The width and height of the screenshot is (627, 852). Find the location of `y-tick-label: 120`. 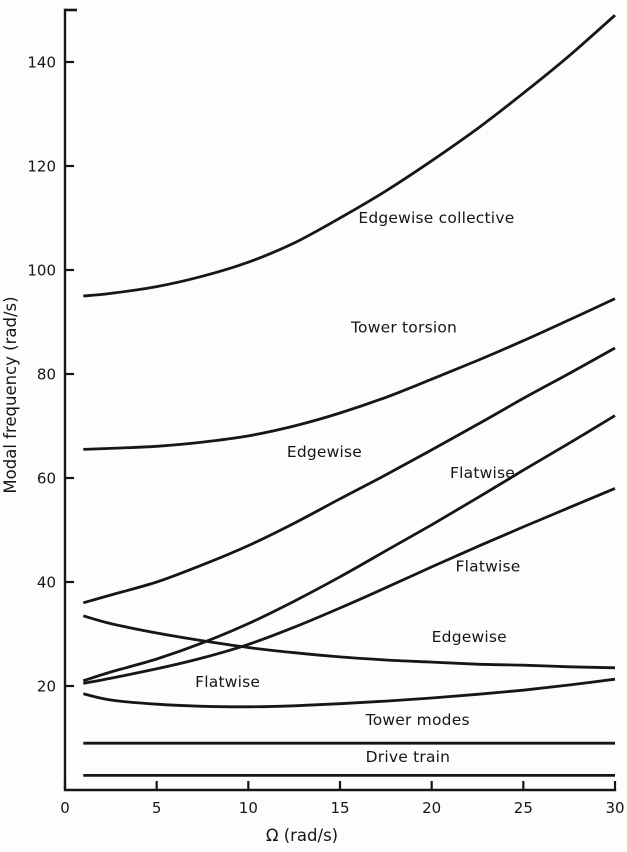

y-tick-label: 120 is located at coordinates (41, 167).